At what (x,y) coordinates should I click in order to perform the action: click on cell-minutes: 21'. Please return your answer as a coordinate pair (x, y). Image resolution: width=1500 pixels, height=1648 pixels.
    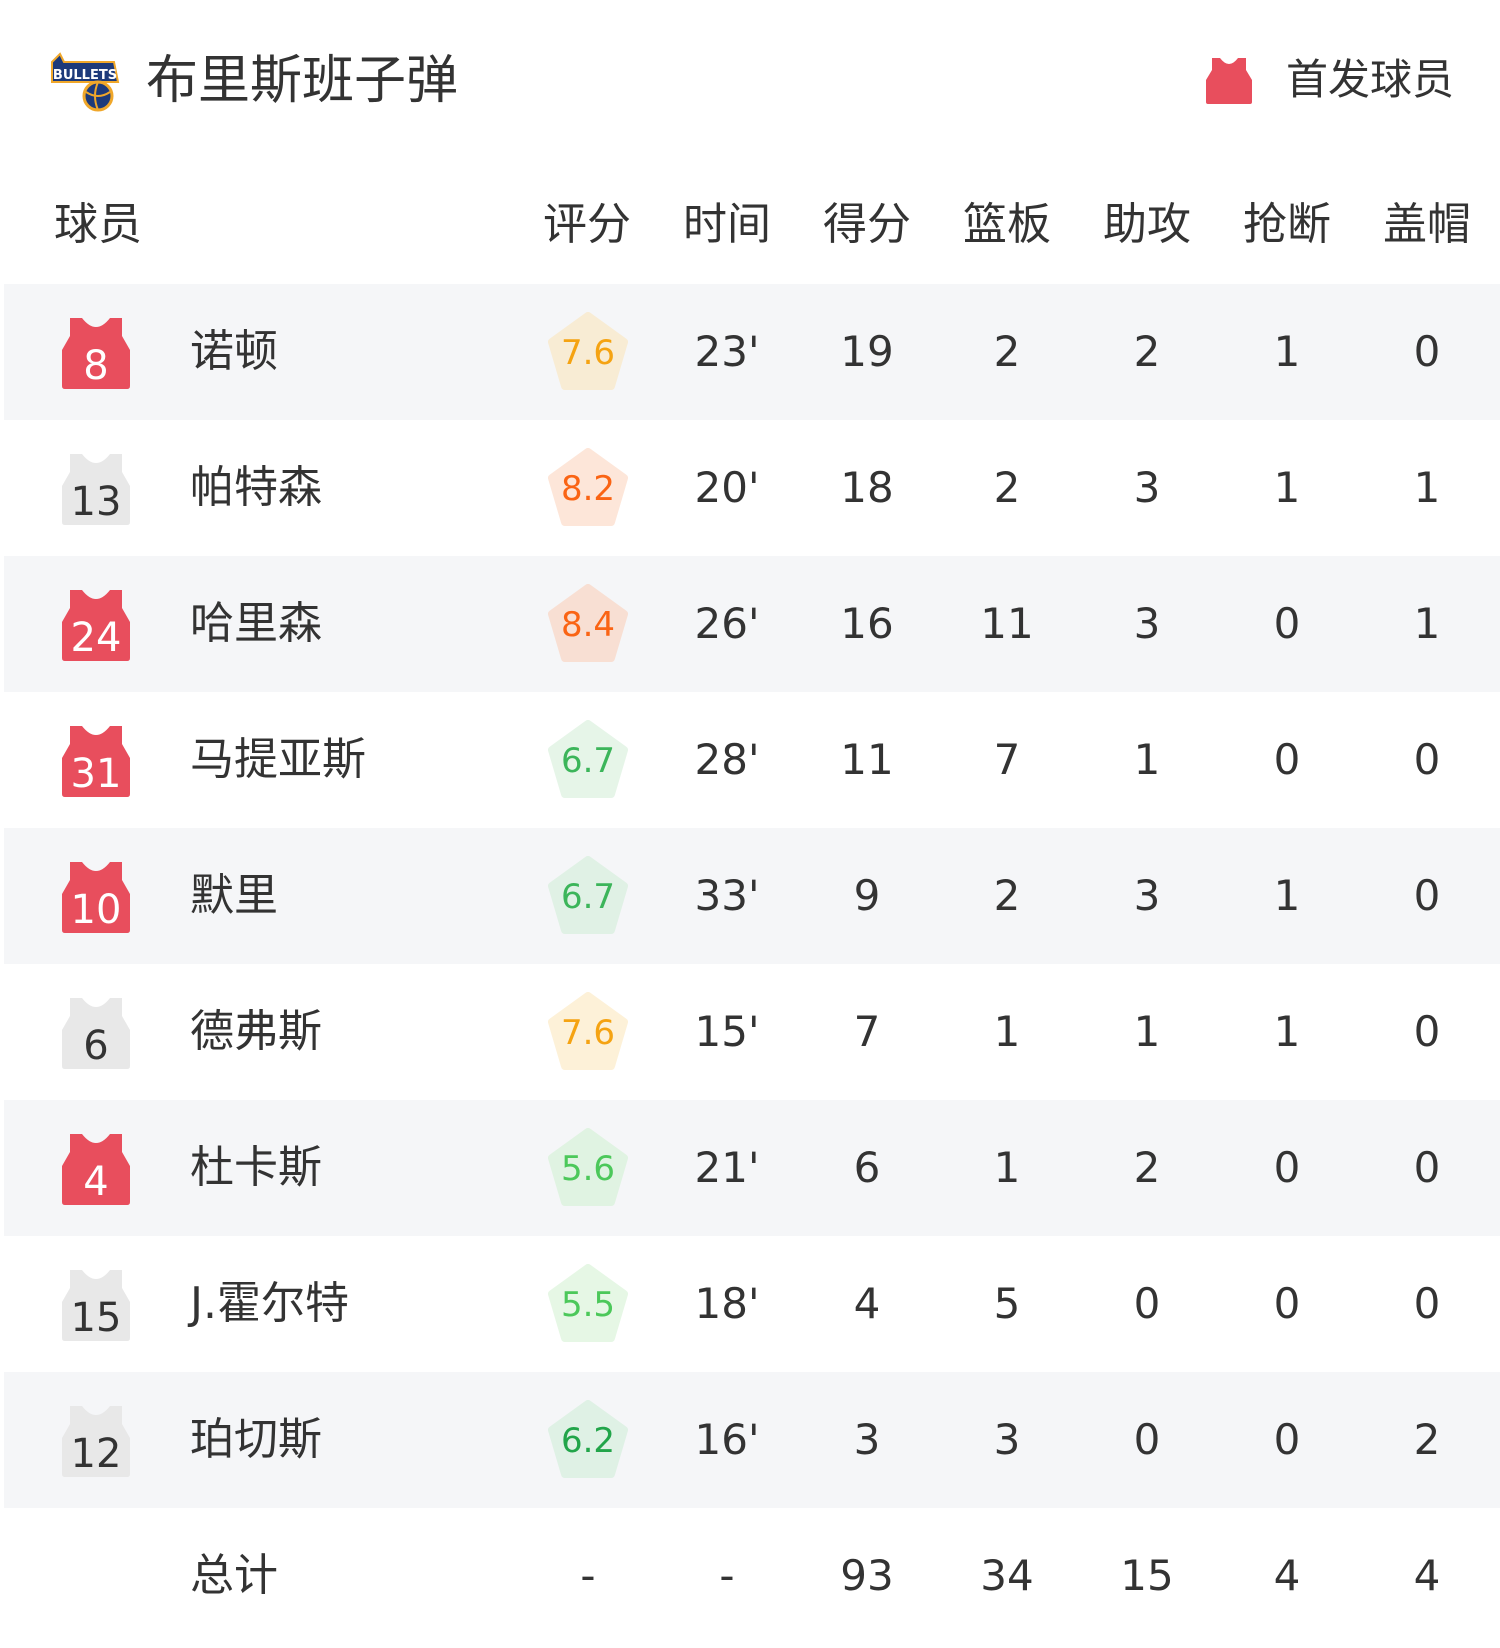
    Looking at the image, I should click on (727, 1167).